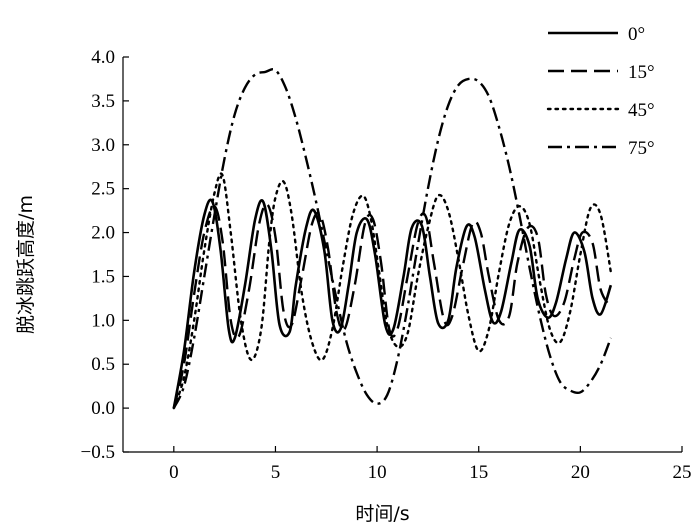  Describe the element at coordinates (103, 320) in the screenshot. I see `y-tick-label: 1.0` at that location.